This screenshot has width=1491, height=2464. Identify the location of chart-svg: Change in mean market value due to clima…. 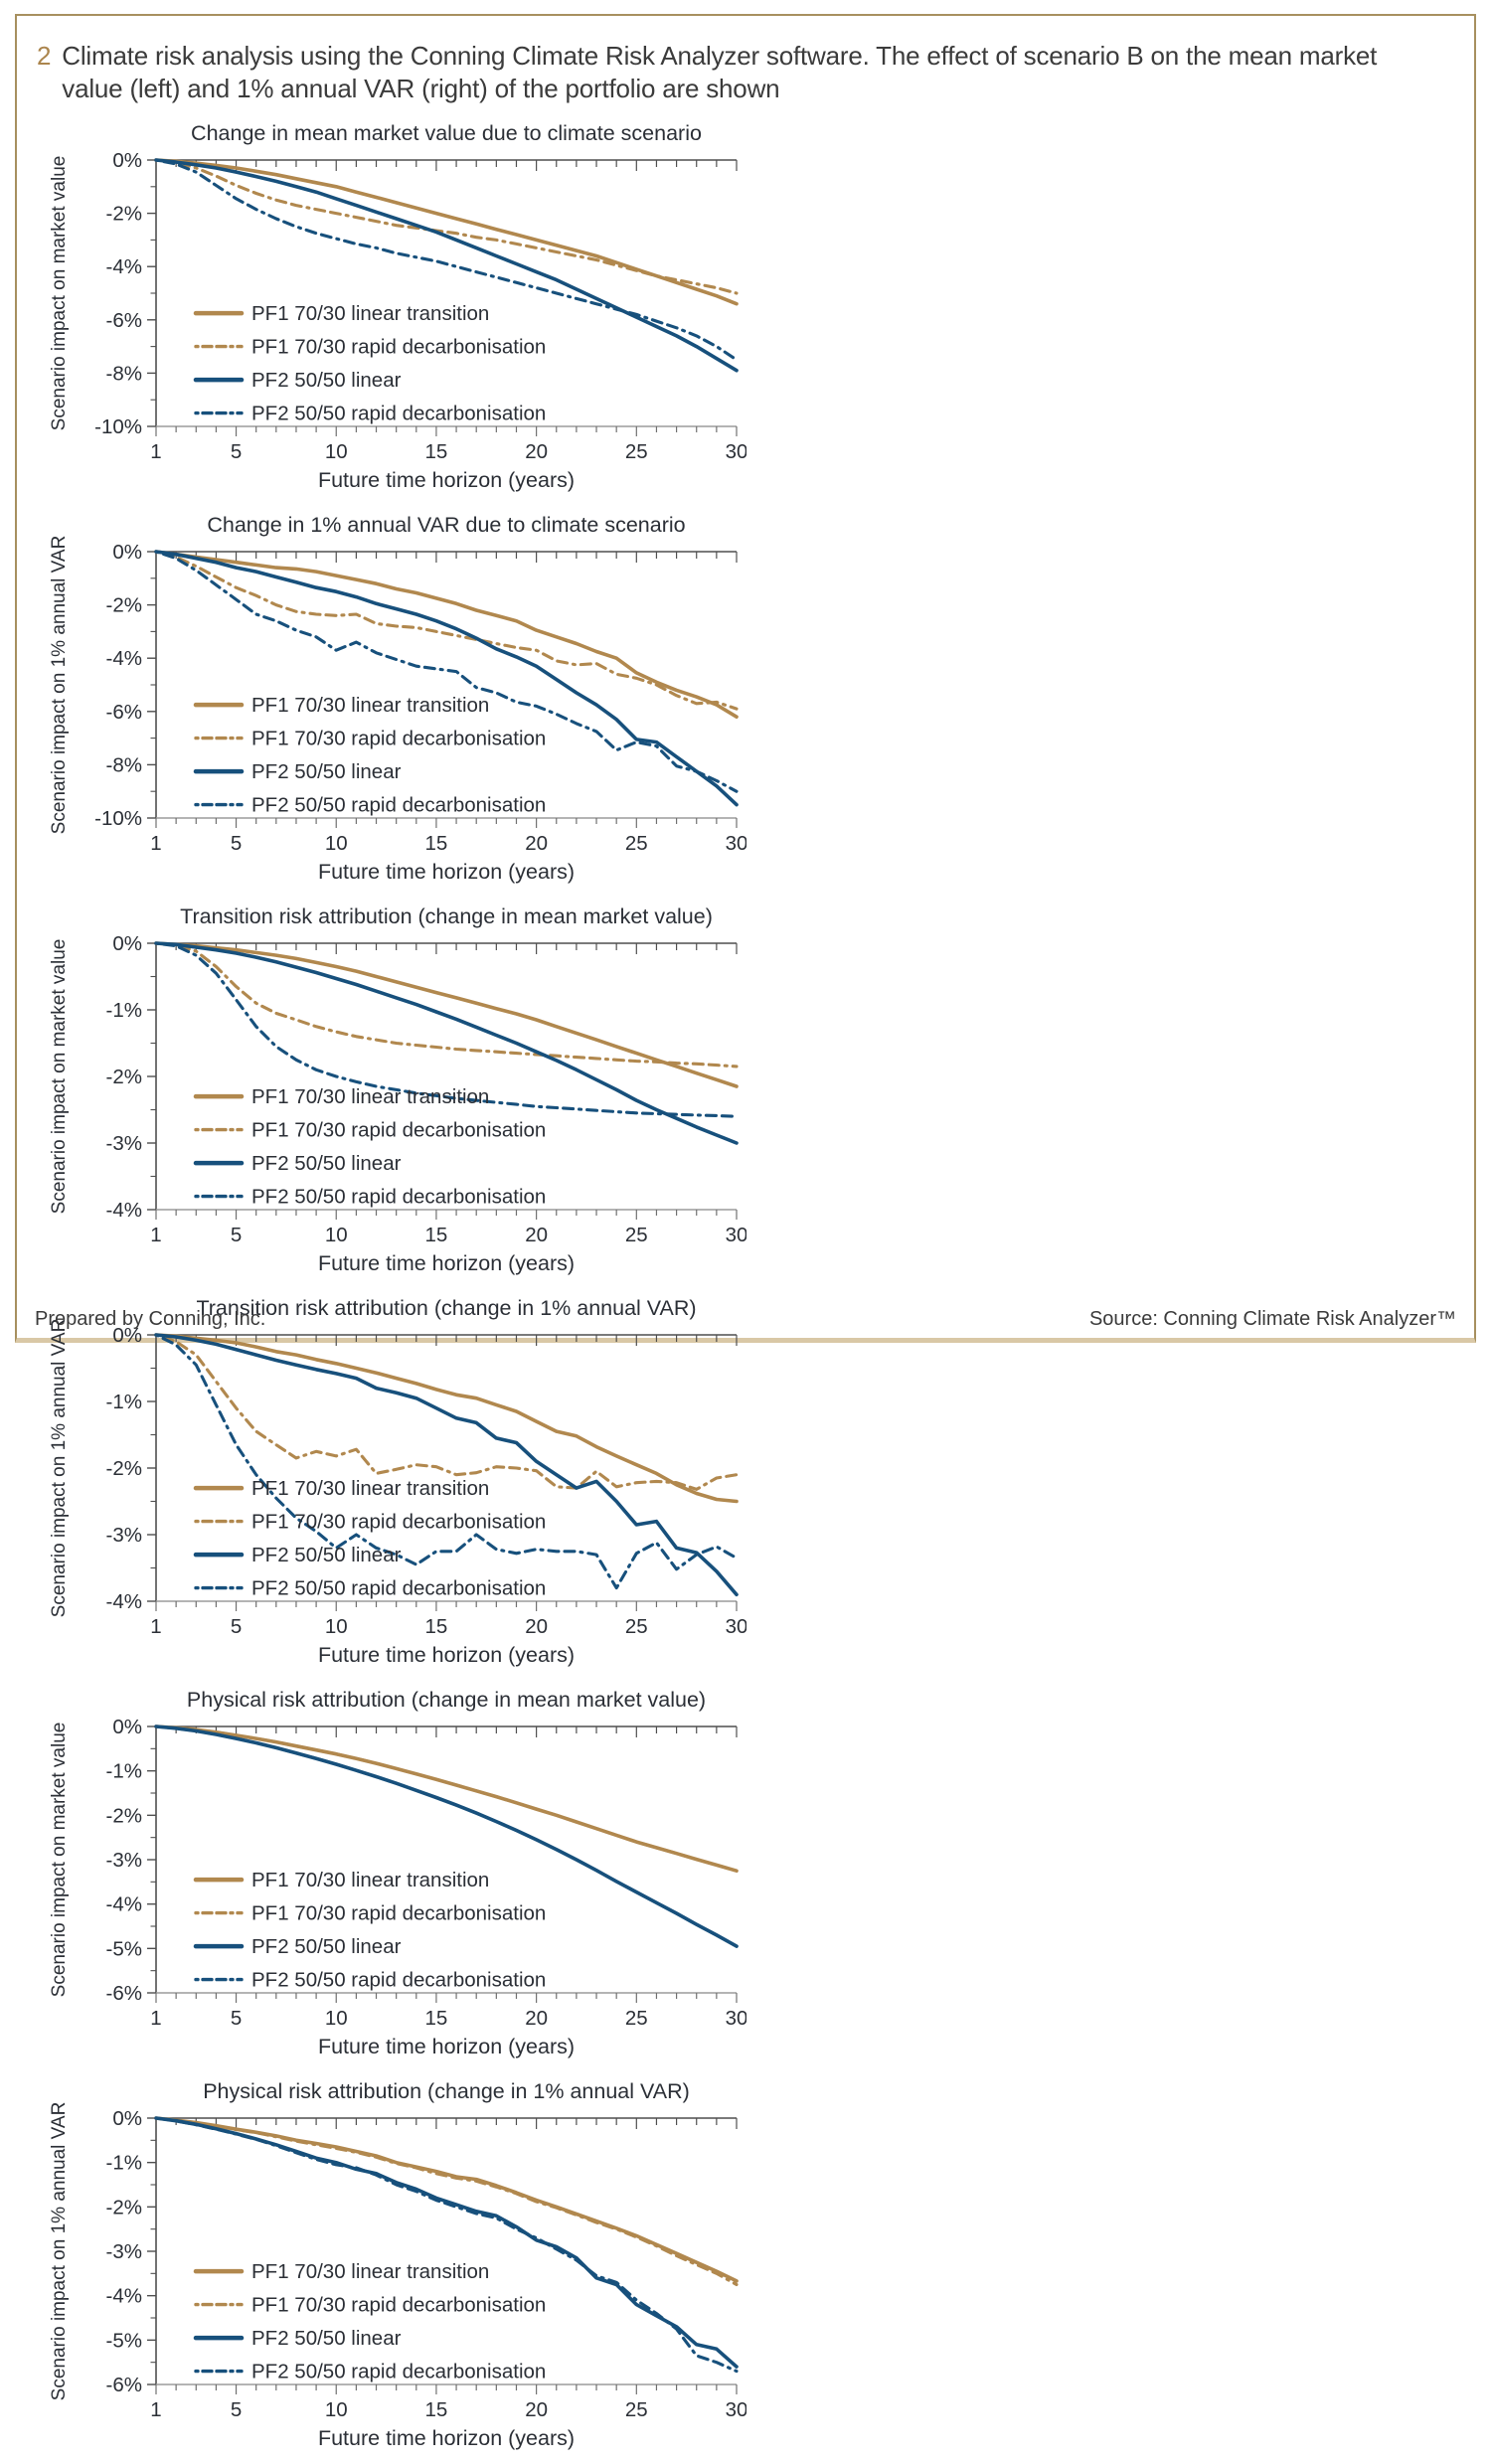
(397, 307).